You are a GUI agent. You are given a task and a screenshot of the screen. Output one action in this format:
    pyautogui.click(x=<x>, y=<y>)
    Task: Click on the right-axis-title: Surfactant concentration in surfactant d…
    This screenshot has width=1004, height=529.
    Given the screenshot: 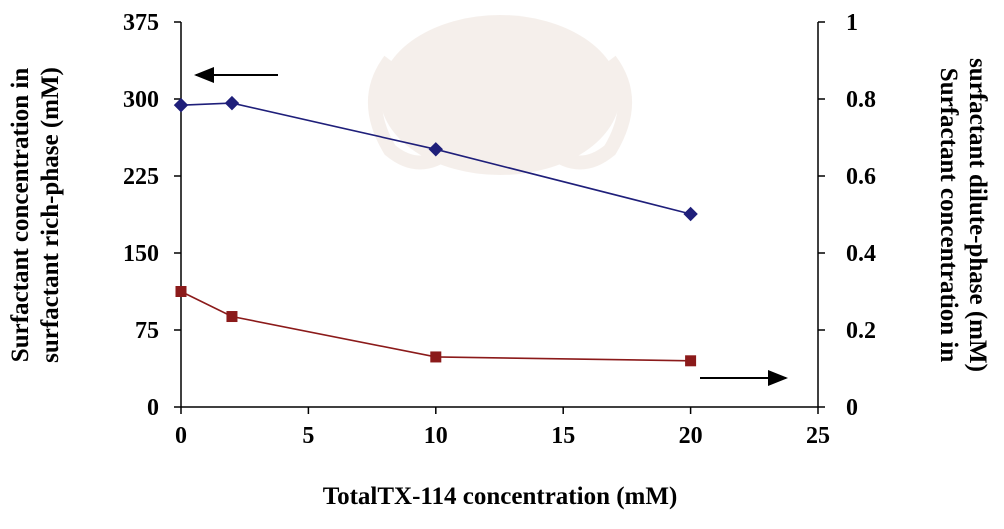 What is the action you would take?
    pyautogui.click(x=963, y=215)
    